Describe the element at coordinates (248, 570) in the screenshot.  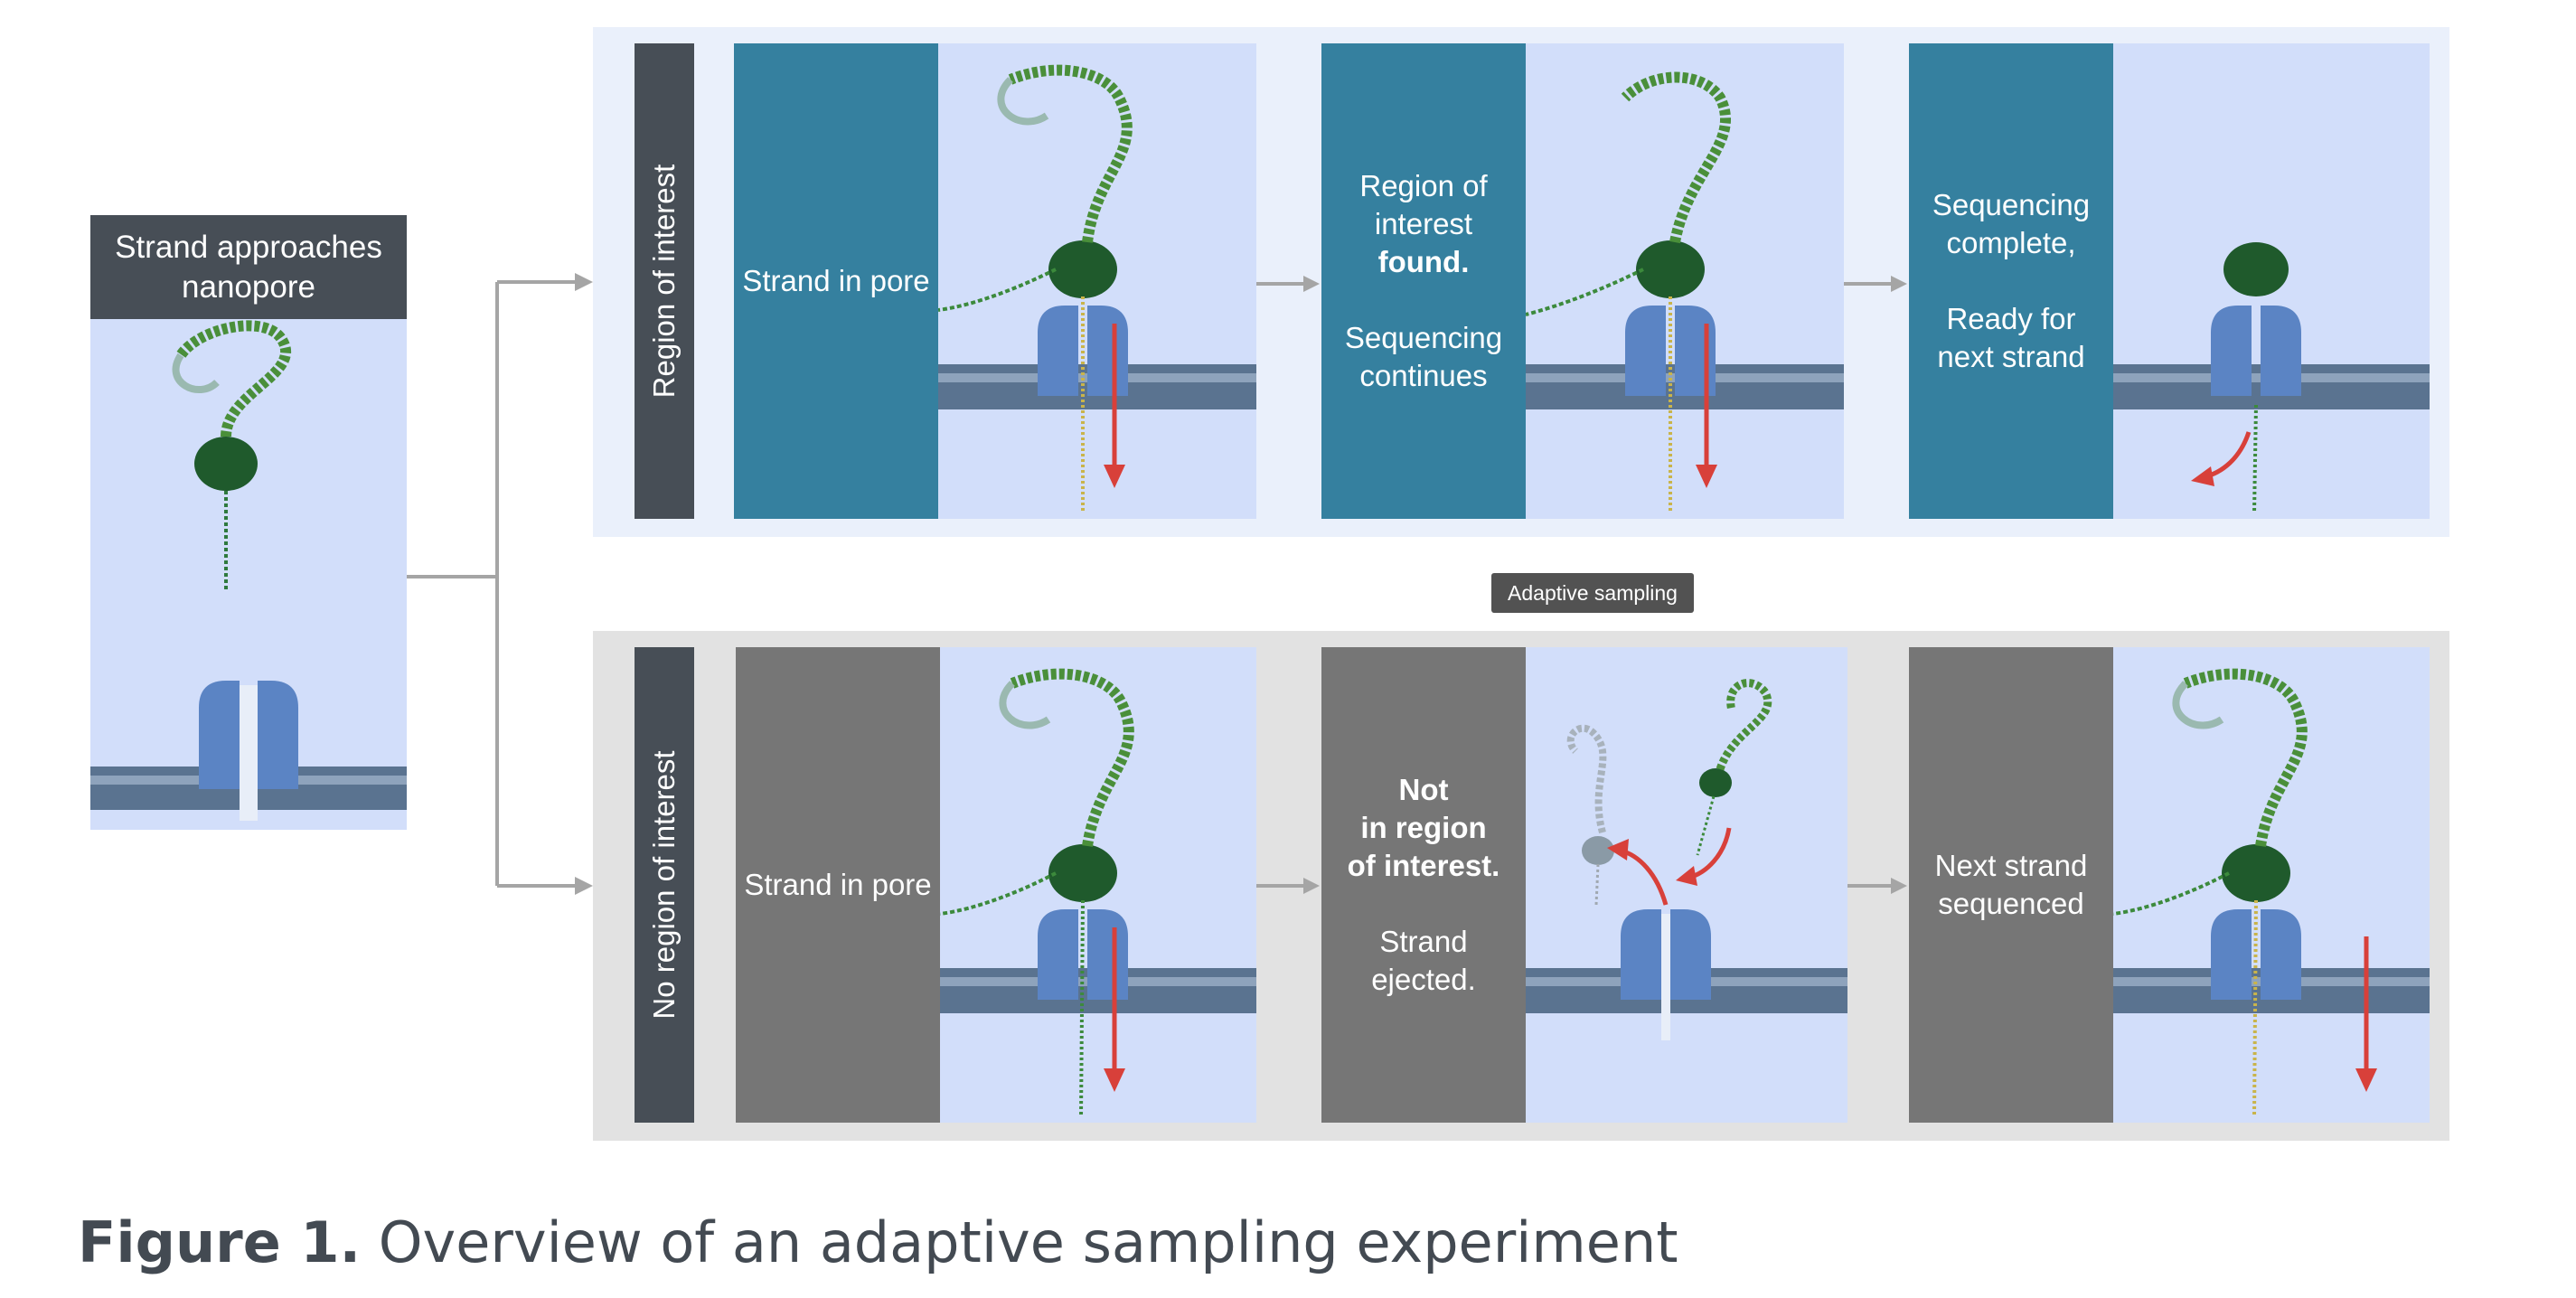
I see `strand-approach-illustration` at that location.